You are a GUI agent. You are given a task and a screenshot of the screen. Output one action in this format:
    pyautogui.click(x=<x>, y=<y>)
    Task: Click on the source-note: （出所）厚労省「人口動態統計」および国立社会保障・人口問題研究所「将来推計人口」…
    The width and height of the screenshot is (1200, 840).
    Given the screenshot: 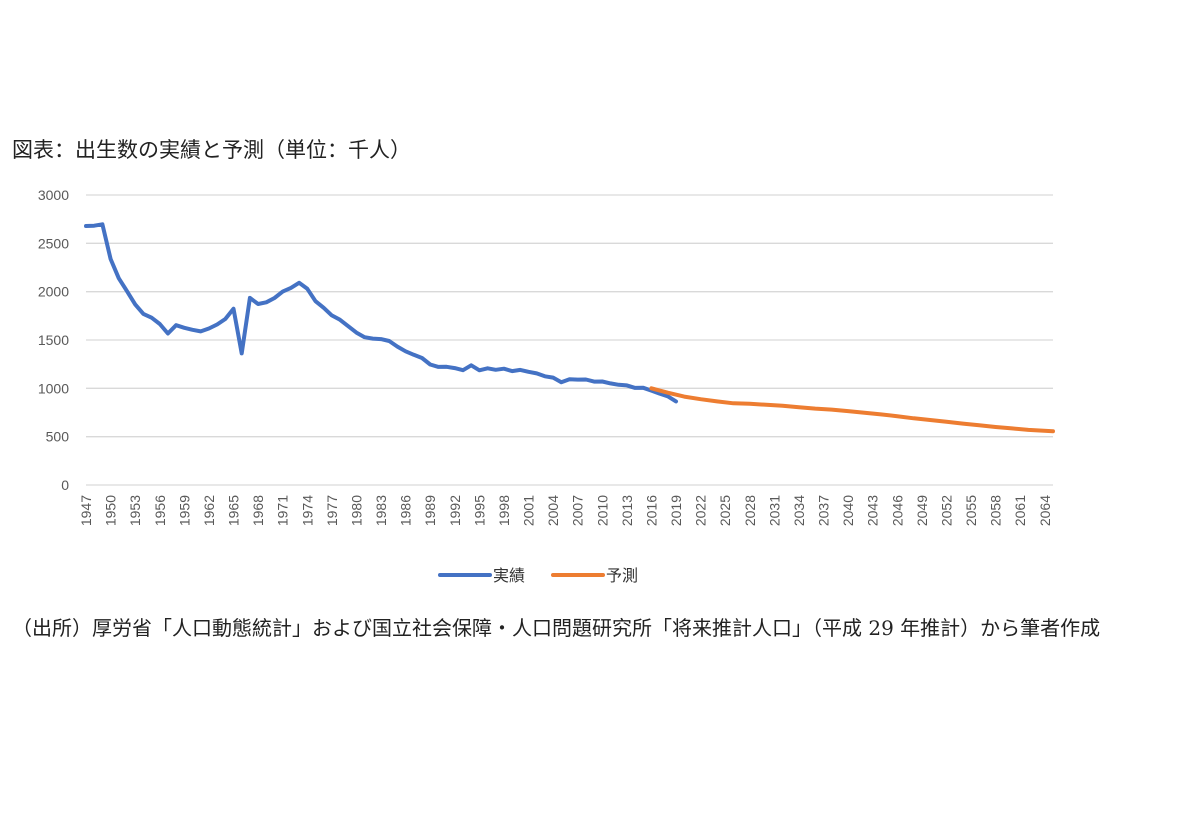 What is the action you would take?
    pyautogui.click(x=556, y=628)
    